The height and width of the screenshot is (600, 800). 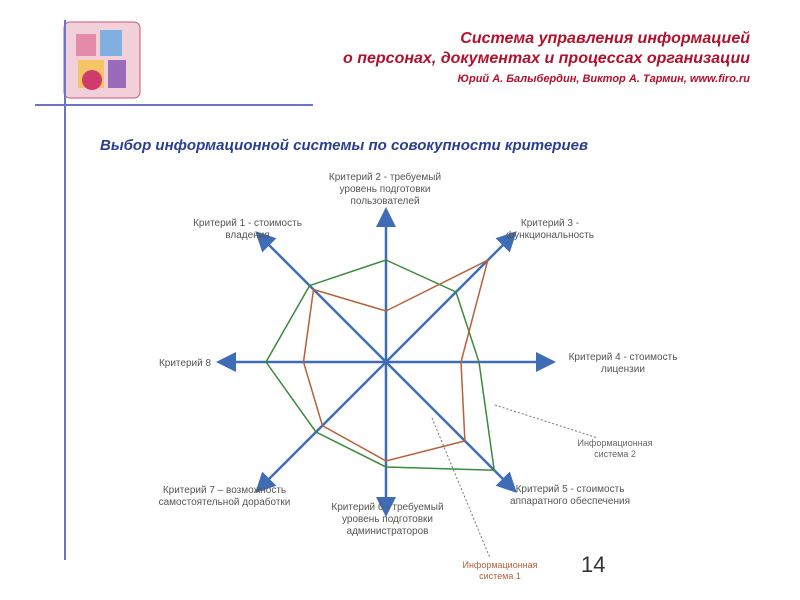 I want to click on axis-label-right: Критерий 4 - стоимость лицензии, so click(x=623, y=363).